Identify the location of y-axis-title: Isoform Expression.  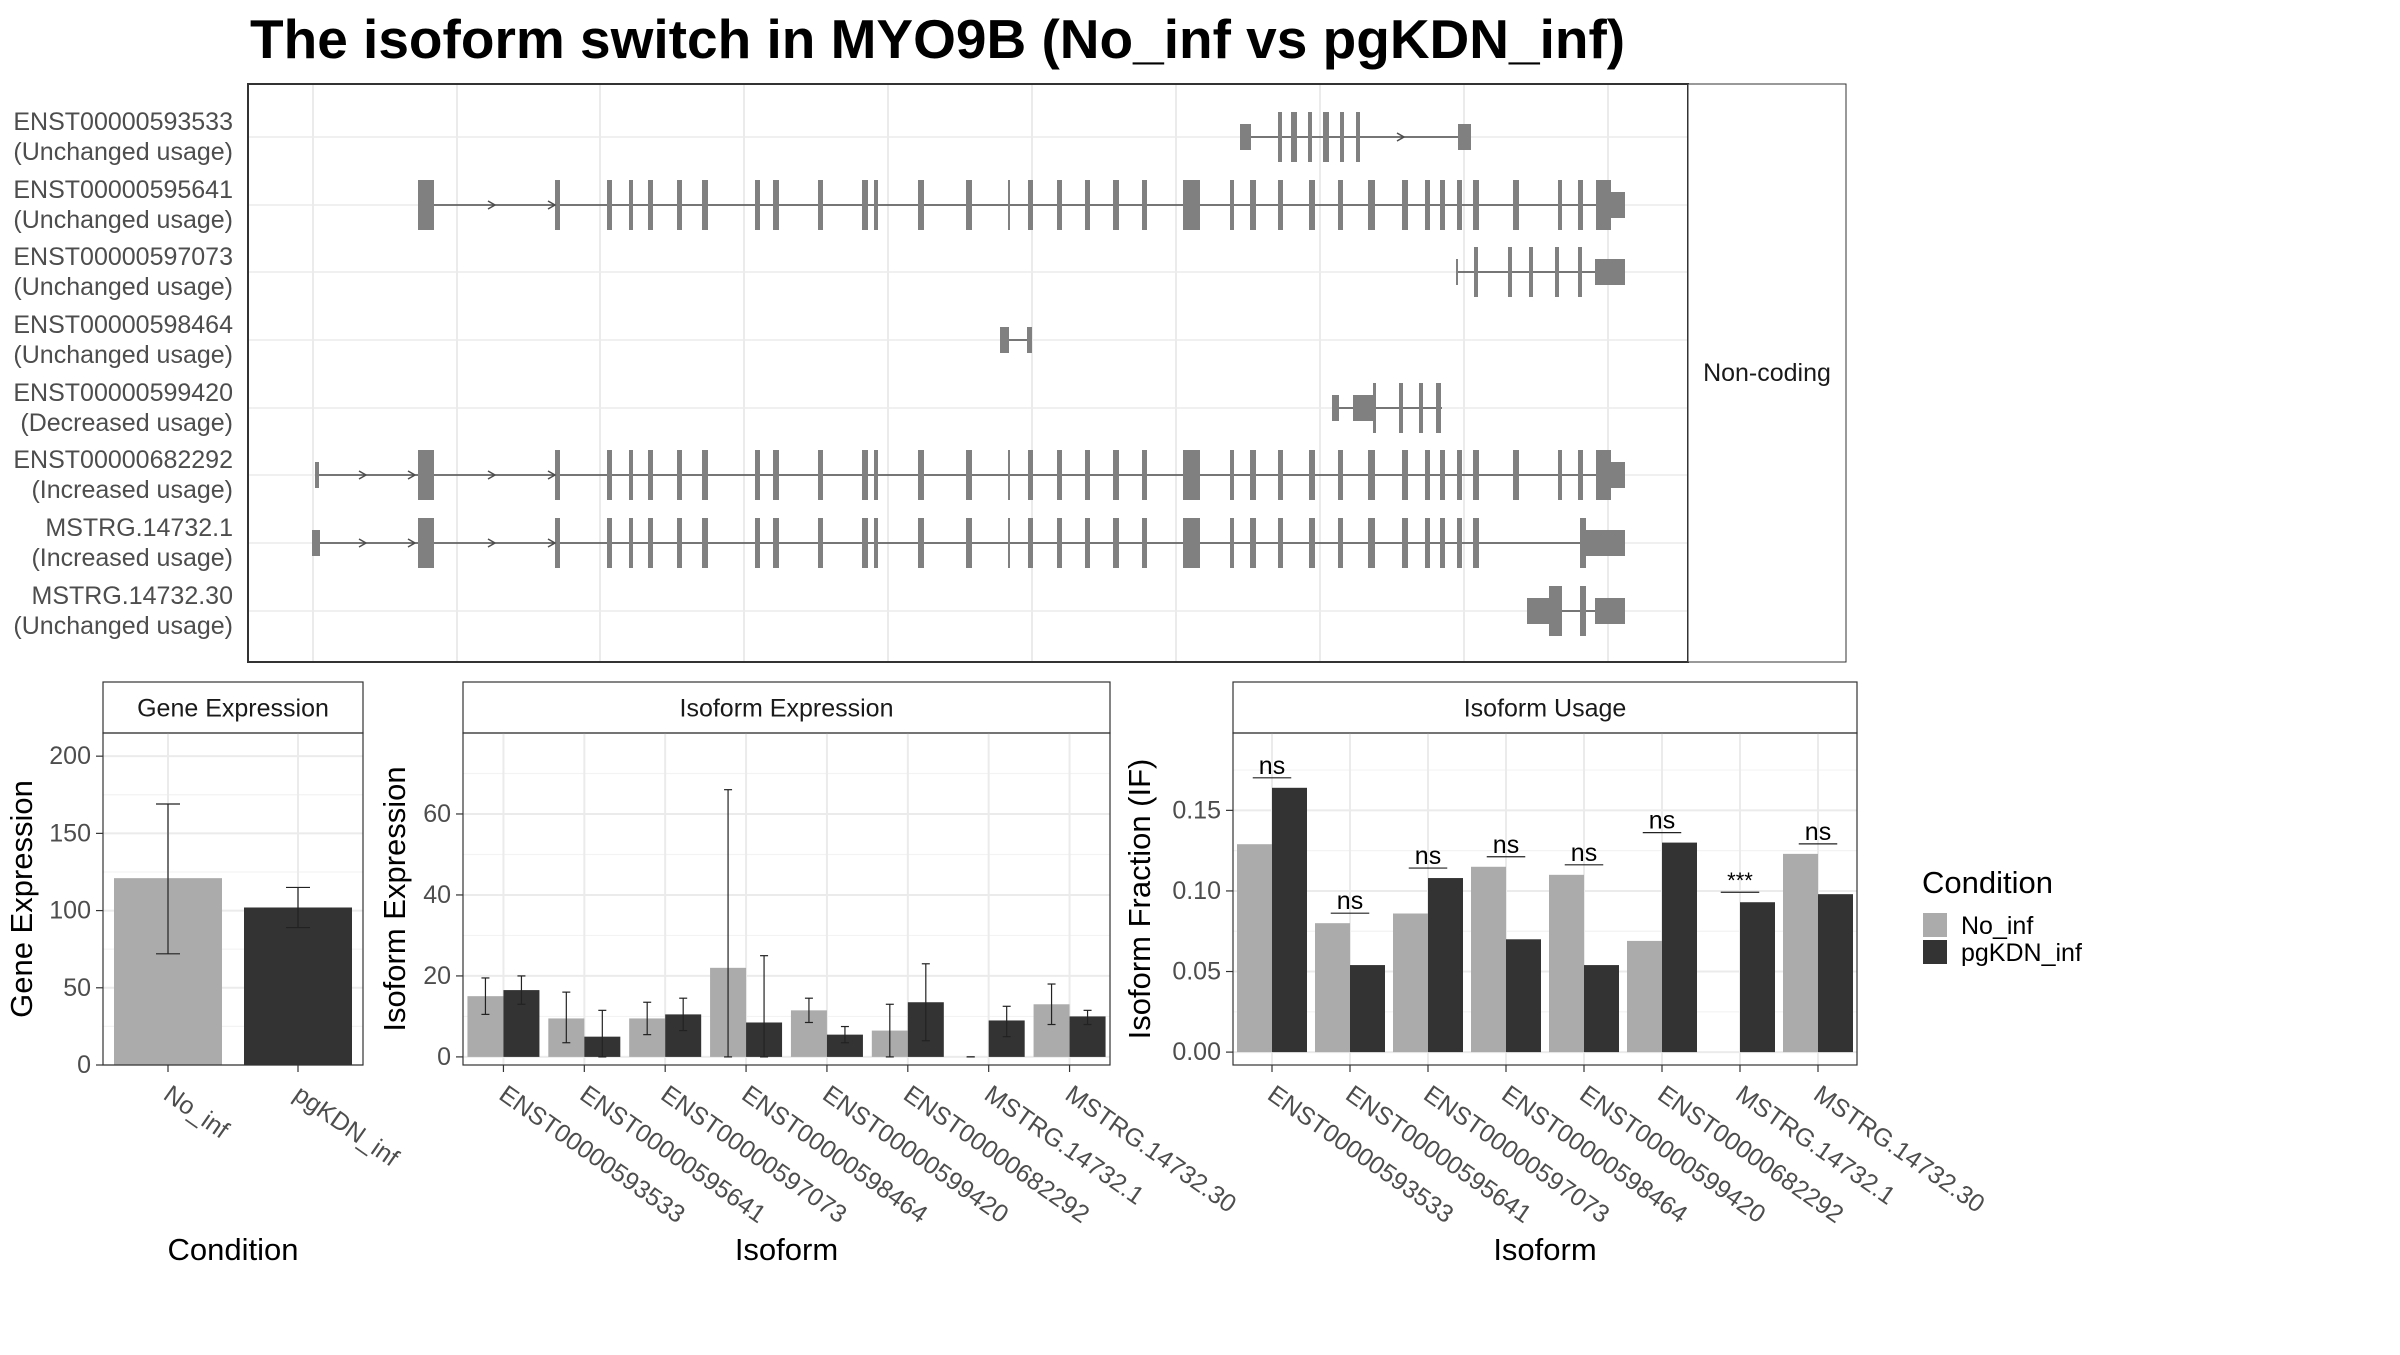
(394, 898).